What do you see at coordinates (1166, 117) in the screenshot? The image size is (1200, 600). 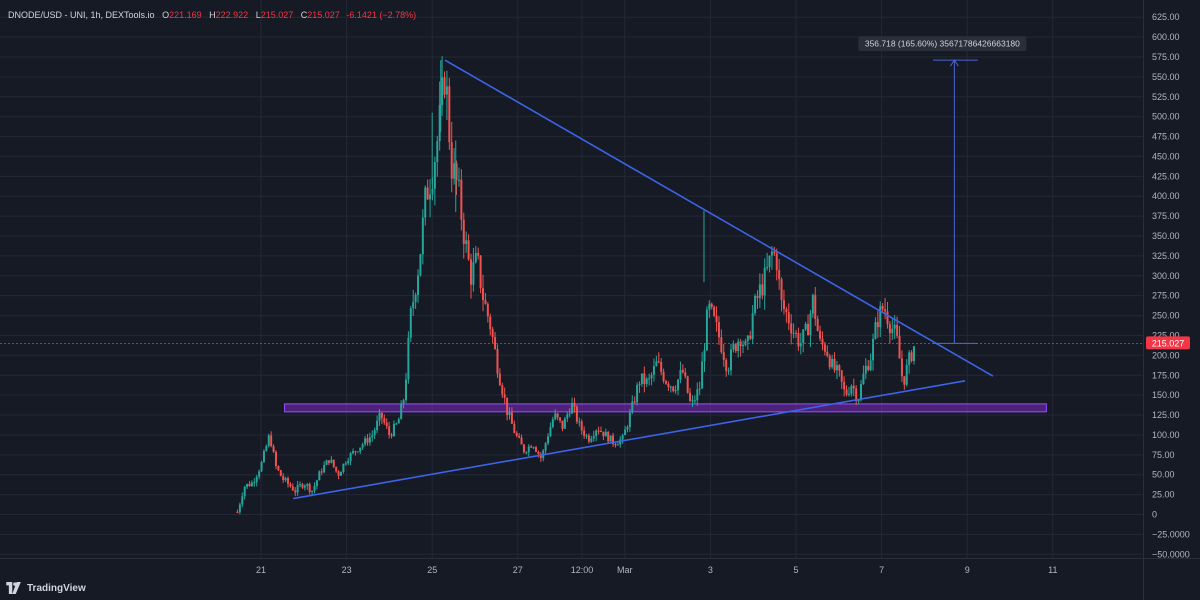 I see `price-tick-label: 500.00` at bounding box center [1166, 117].